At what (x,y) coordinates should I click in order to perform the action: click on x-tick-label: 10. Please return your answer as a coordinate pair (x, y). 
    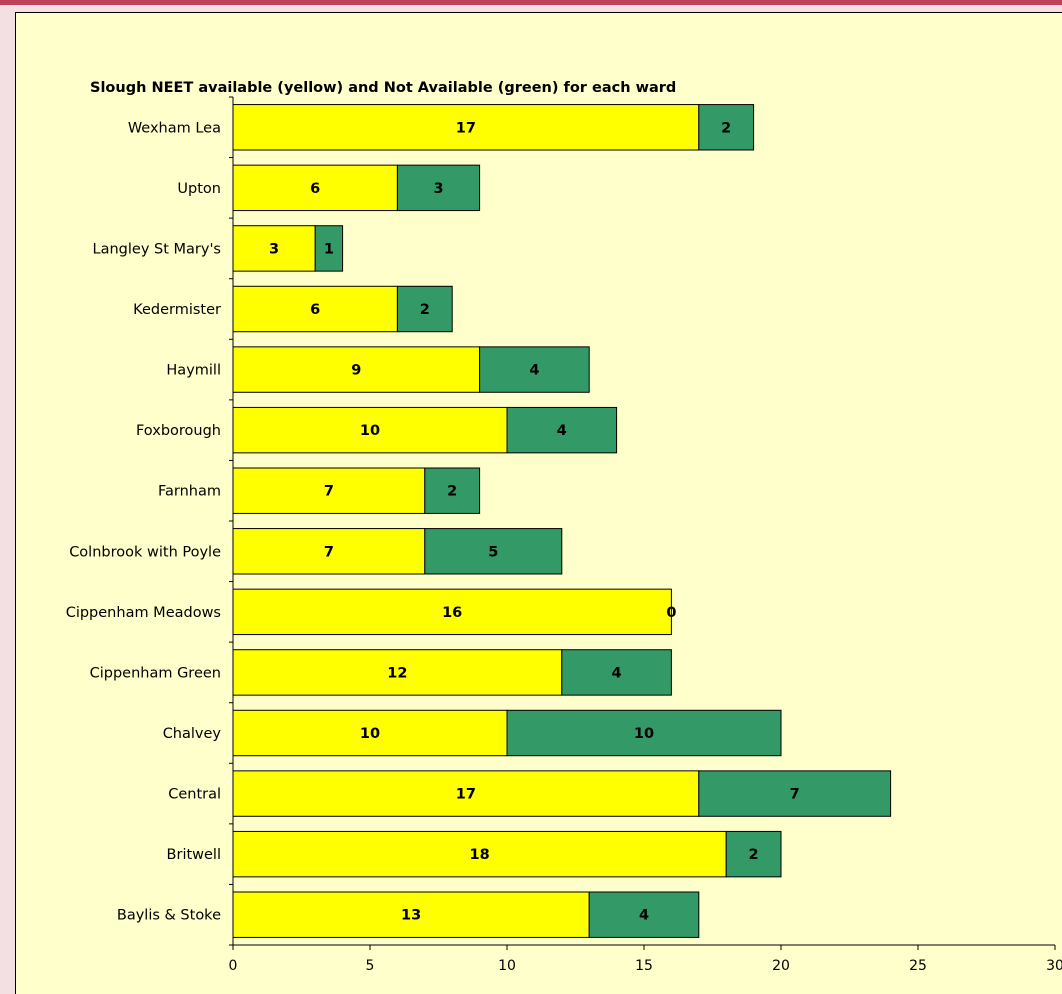
    Looking at the image, I should click on (507, 966).